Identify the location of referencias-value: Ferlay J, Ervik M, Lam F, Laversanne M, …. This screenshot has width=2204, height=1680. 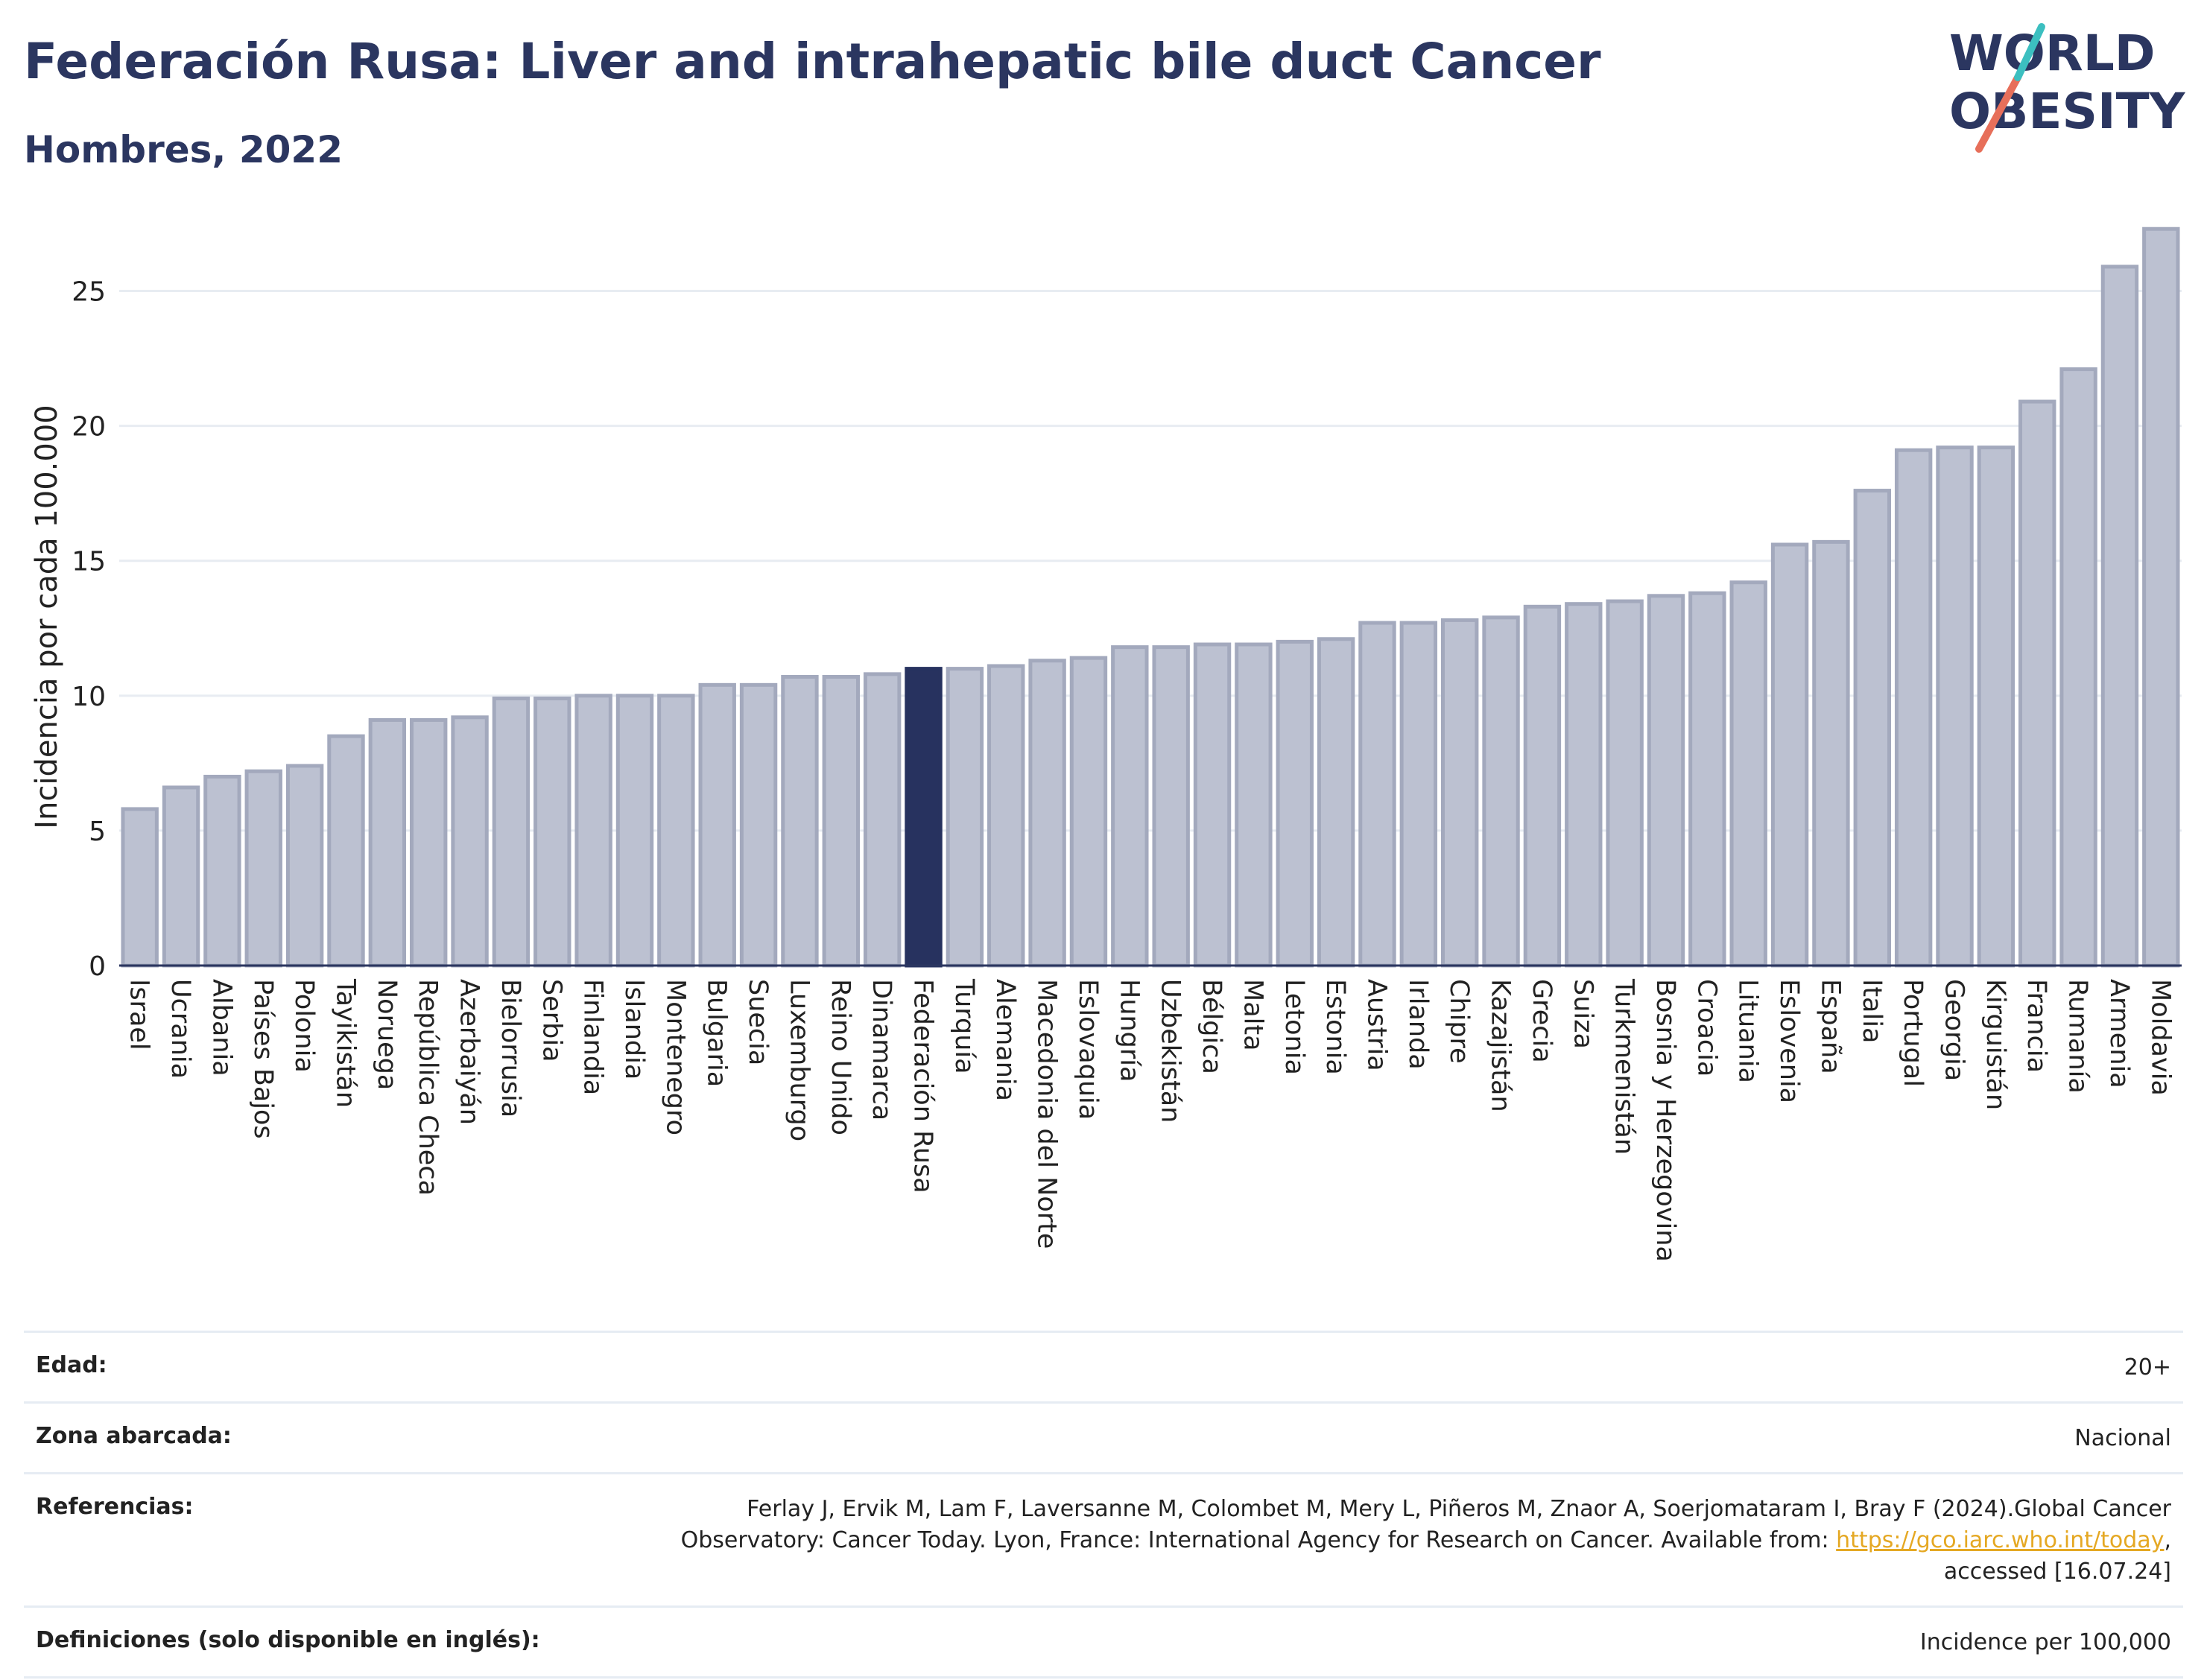
(1389, 1541).